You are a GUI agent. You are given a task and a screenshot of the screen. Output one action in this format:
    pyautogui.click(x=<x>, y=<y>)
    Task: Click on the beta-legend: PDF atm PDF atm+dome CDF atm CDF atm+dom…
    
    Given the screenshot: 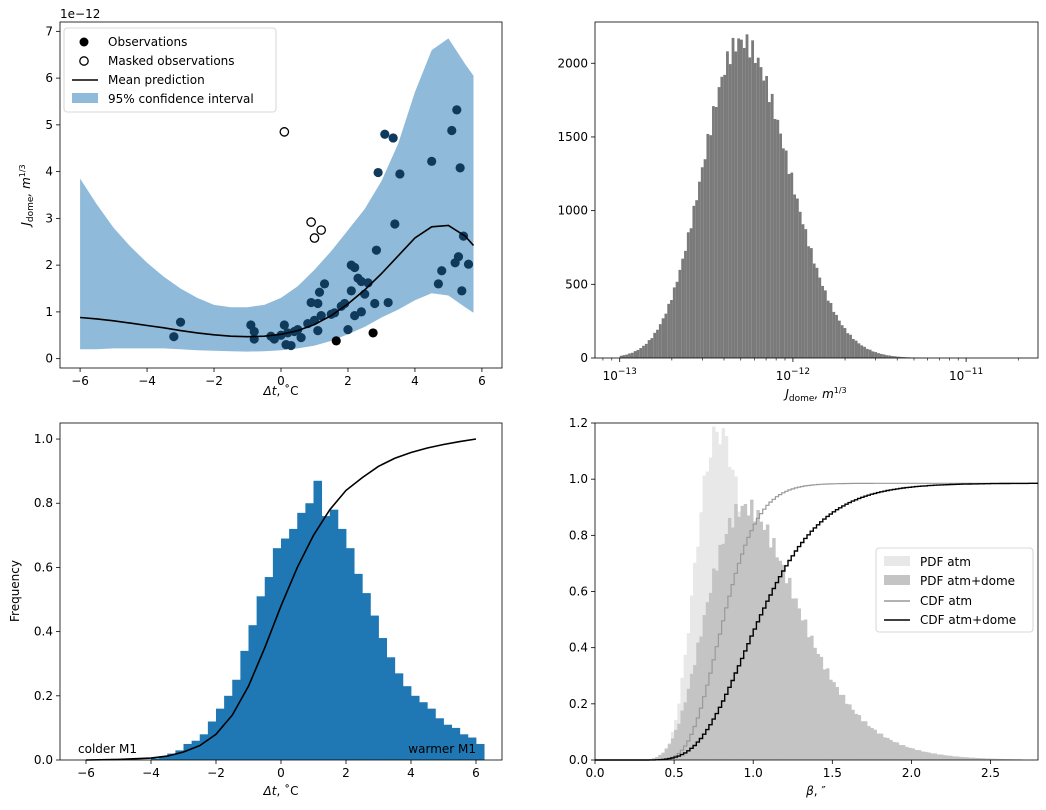 What is the action you would take?
    pyautogui.click(x=954, y=590)
    